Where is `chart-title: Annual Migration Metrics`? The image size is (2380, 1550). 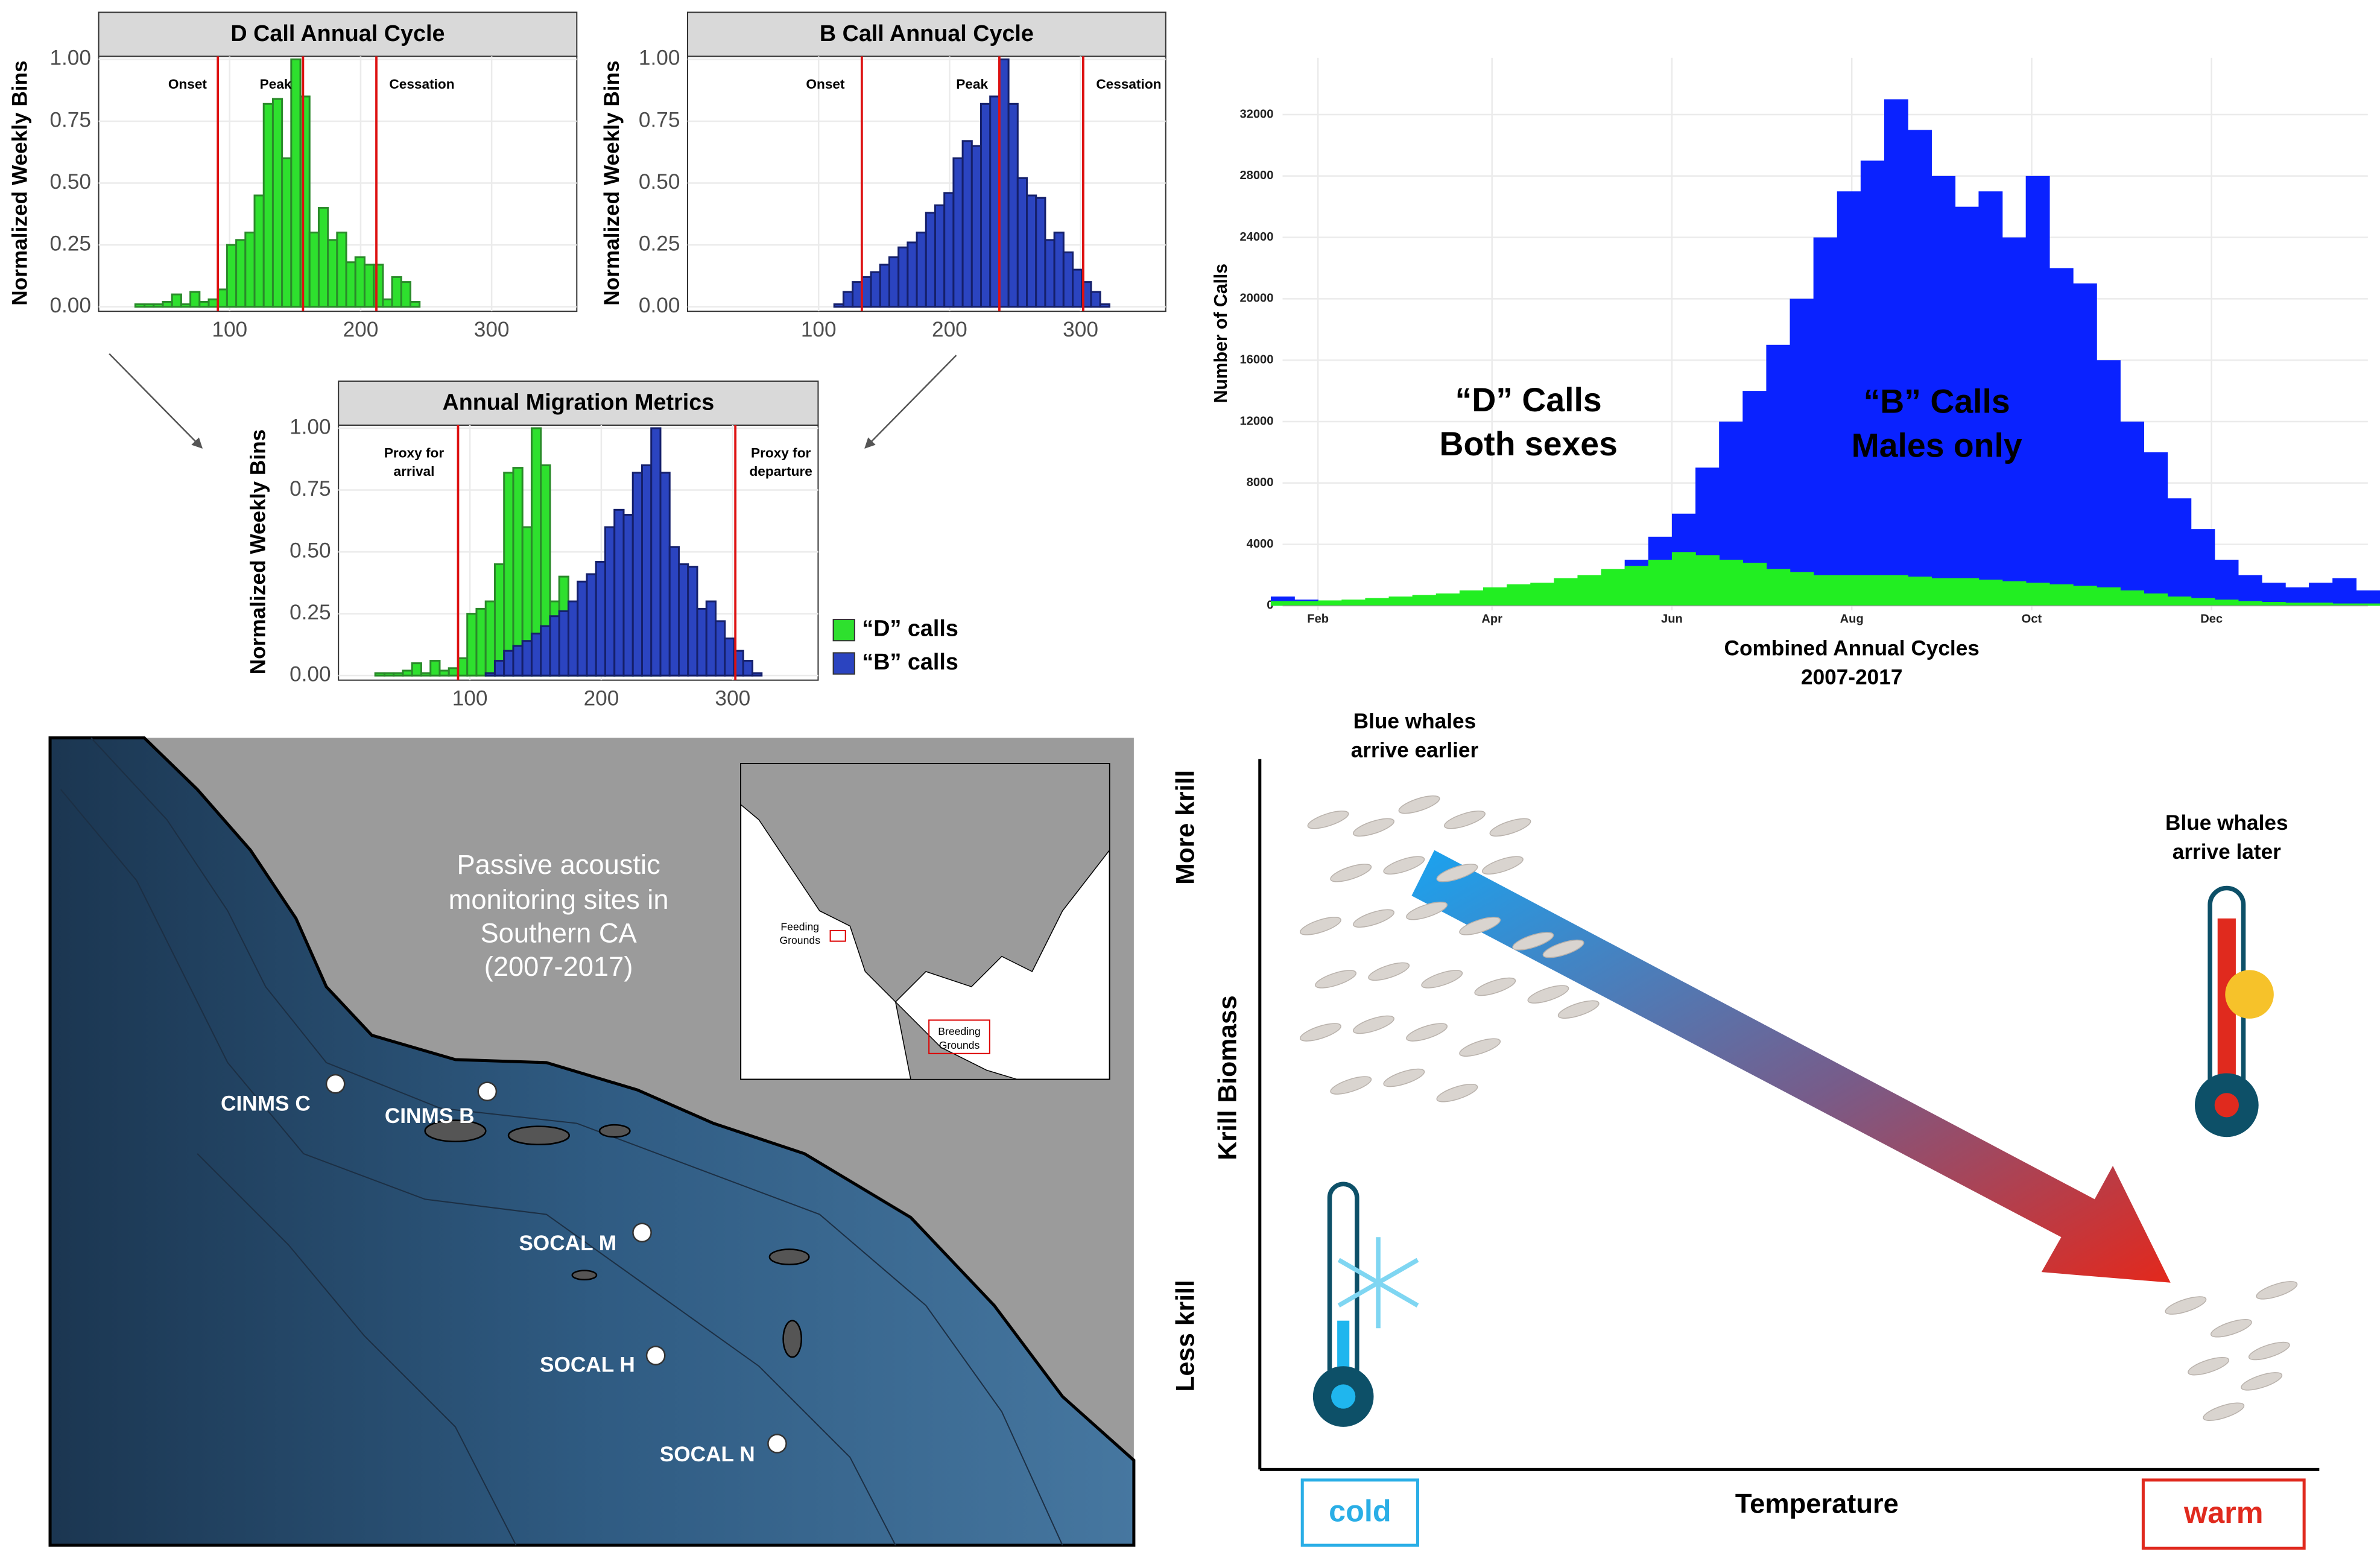 chart-title: Annual Migration Metrics is located at coordinates (578, 402).